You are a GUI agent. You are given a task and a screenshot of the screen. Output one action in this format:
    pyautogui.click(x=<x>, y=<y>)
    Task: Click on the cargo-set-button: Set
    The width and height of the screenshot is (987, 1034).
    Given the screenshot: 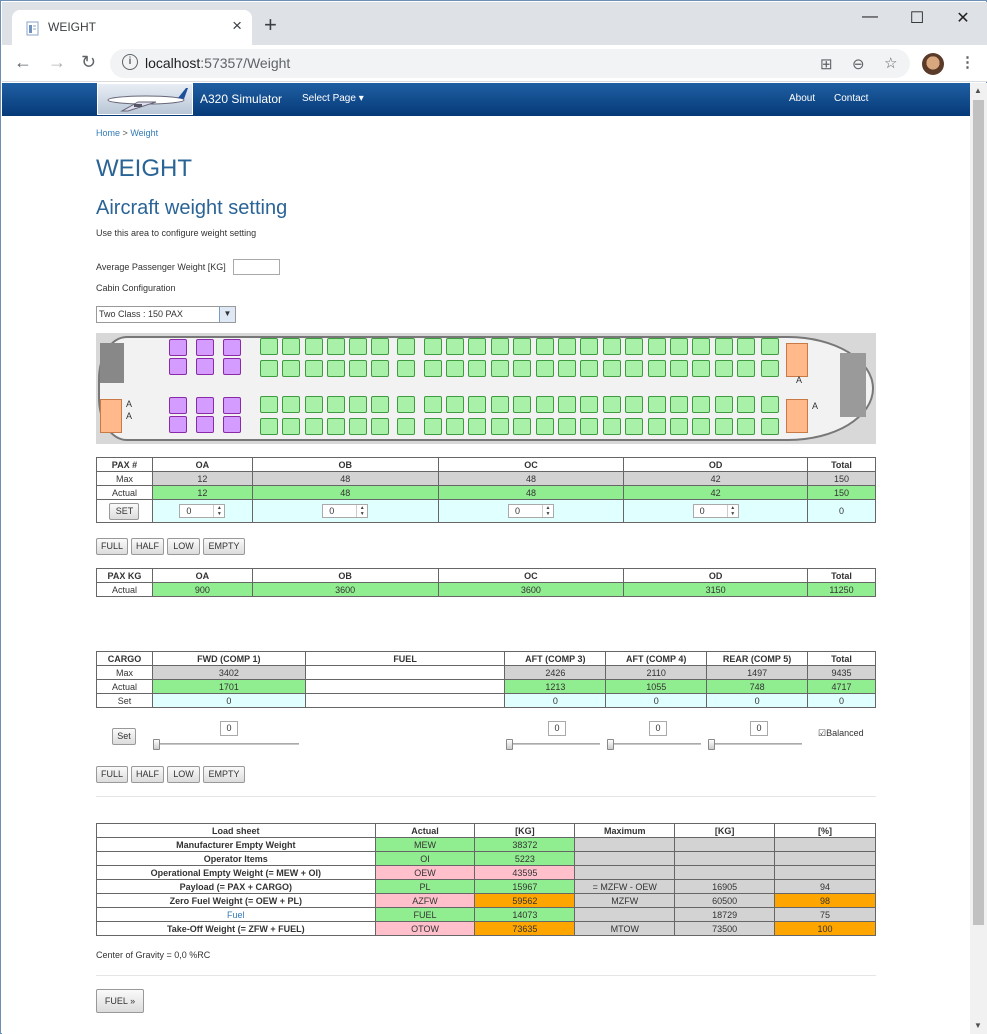 What is the action you would take?
    pyautogui.click(x=124, y=736)
    